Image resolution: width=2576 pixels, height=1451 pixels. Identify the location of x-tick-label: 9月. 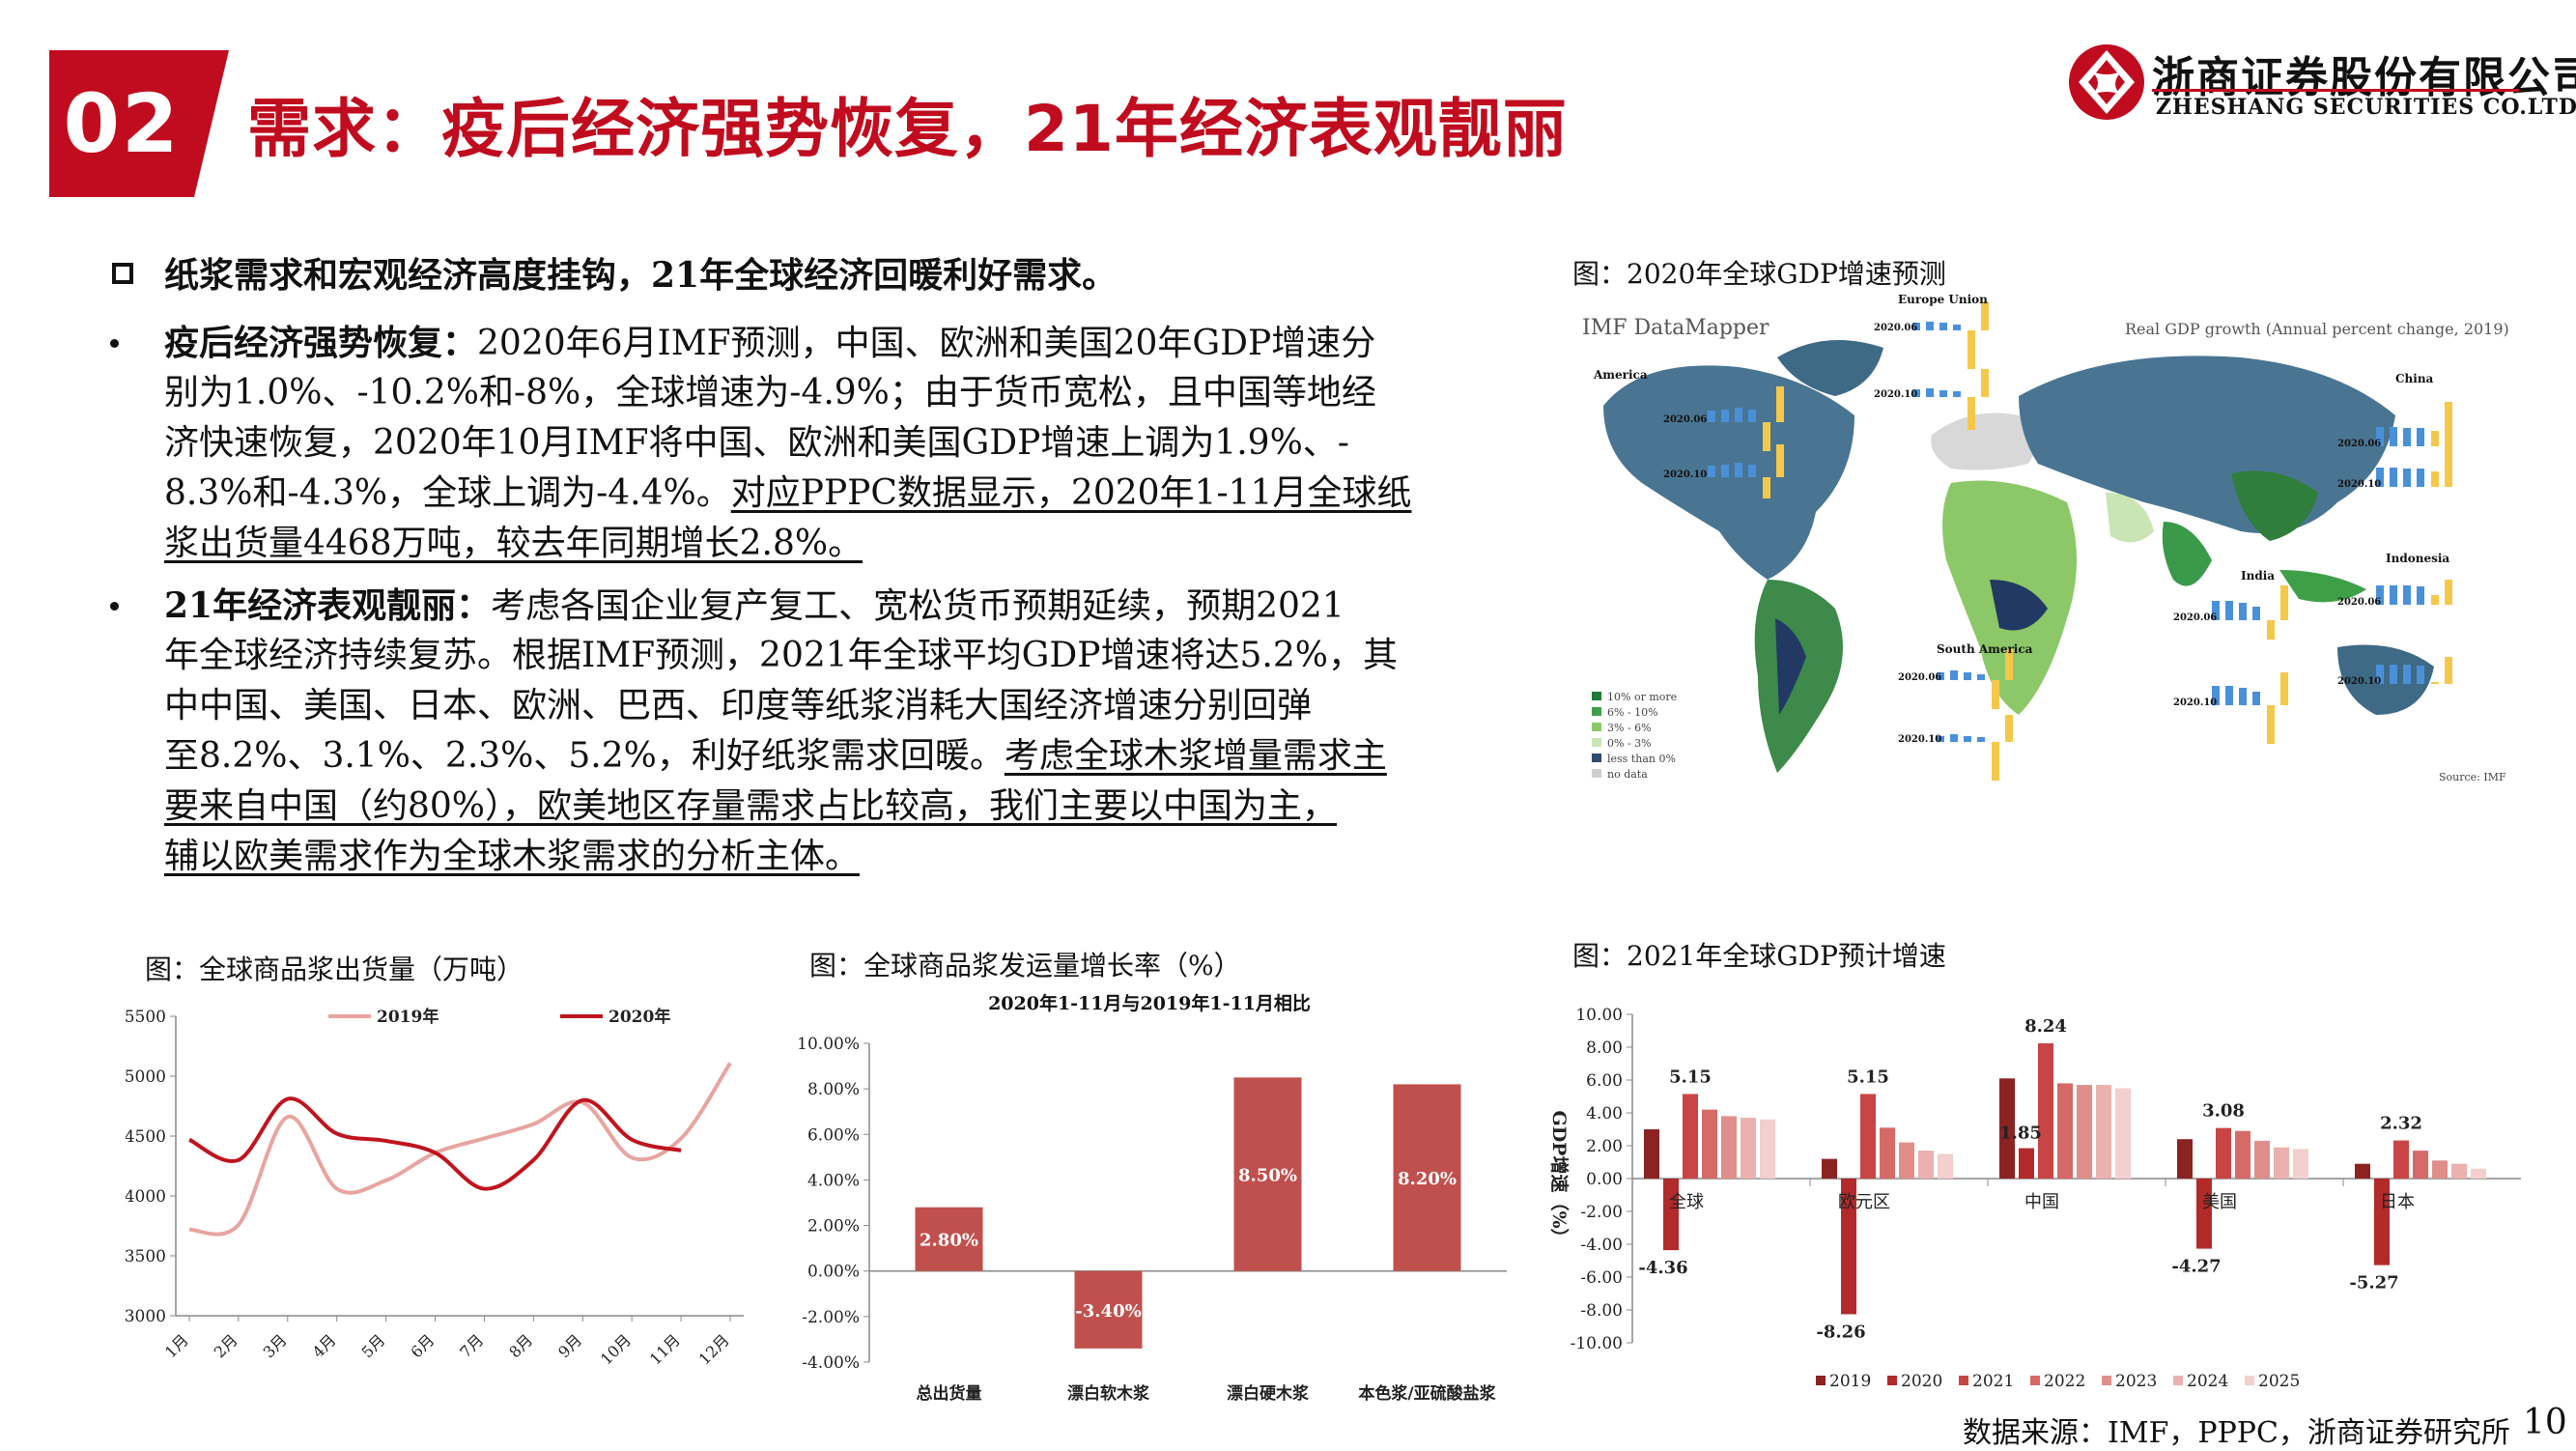
(569, 1345).